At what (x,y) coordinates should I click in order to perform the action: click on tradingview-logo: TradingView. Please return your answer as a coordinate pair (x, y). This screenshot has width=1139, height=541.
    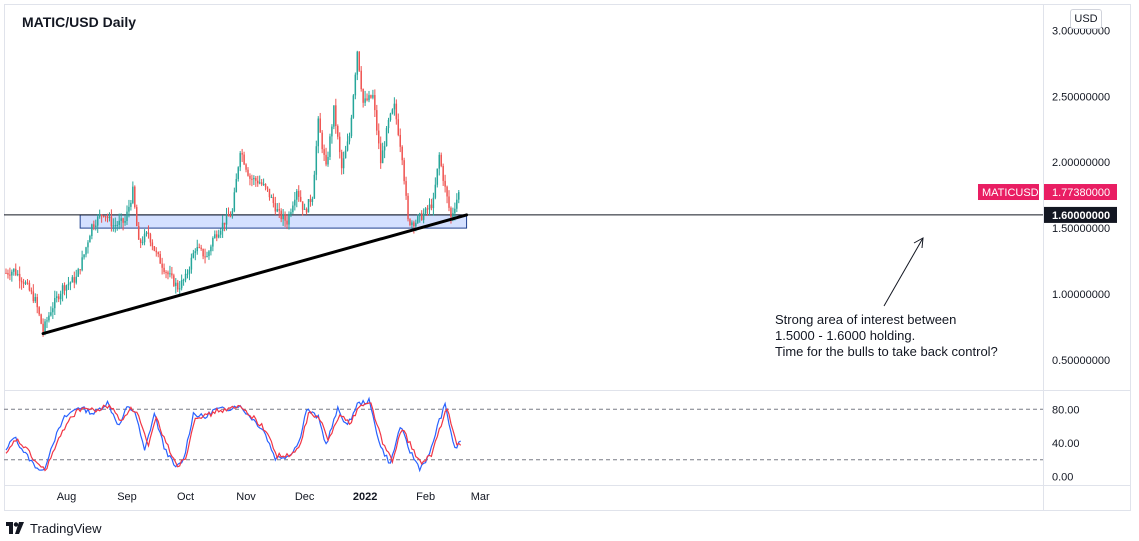
    Looking at the image, I should click on (54, 528).